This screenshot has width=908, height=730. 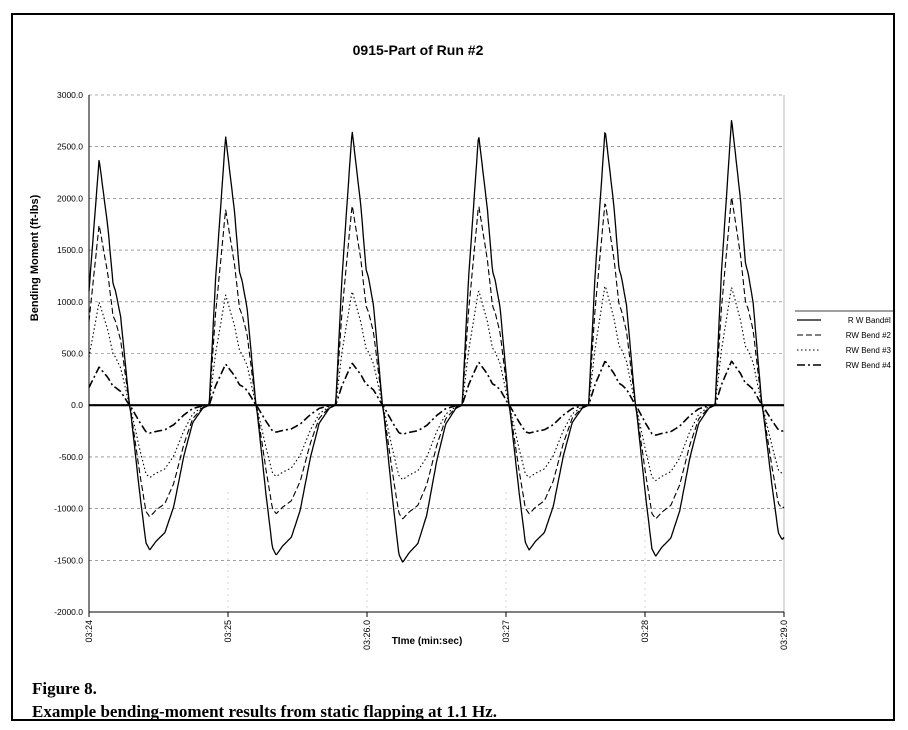 What do you see at coordinates (645, 631) in the screenshot?
I see `x-tick-label: 03:28` at bounding box center [645, 631].